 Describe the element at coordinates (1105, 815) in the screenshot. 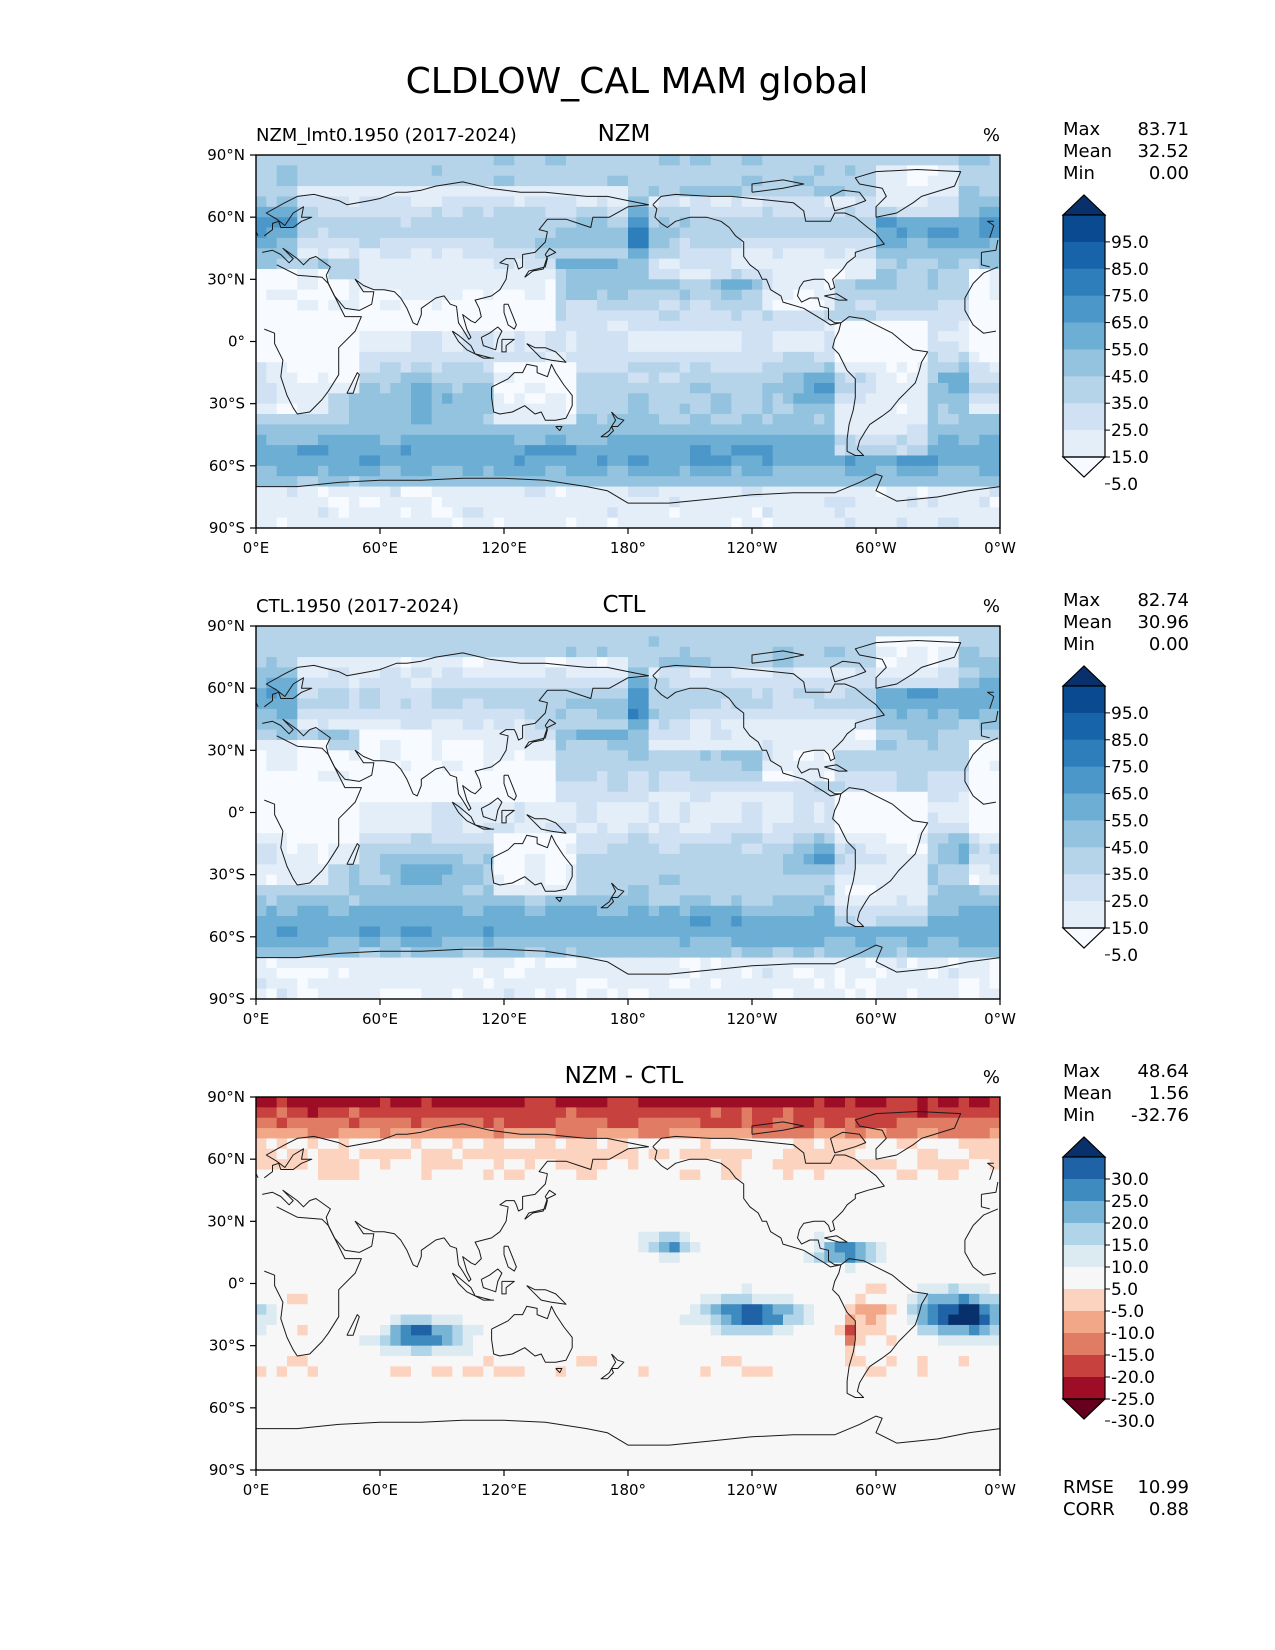

I see `colorbar: 95.0 85.0 75.0 65.0 55.0 45.0 35.0 25.0 15.0 5.0` at that location.